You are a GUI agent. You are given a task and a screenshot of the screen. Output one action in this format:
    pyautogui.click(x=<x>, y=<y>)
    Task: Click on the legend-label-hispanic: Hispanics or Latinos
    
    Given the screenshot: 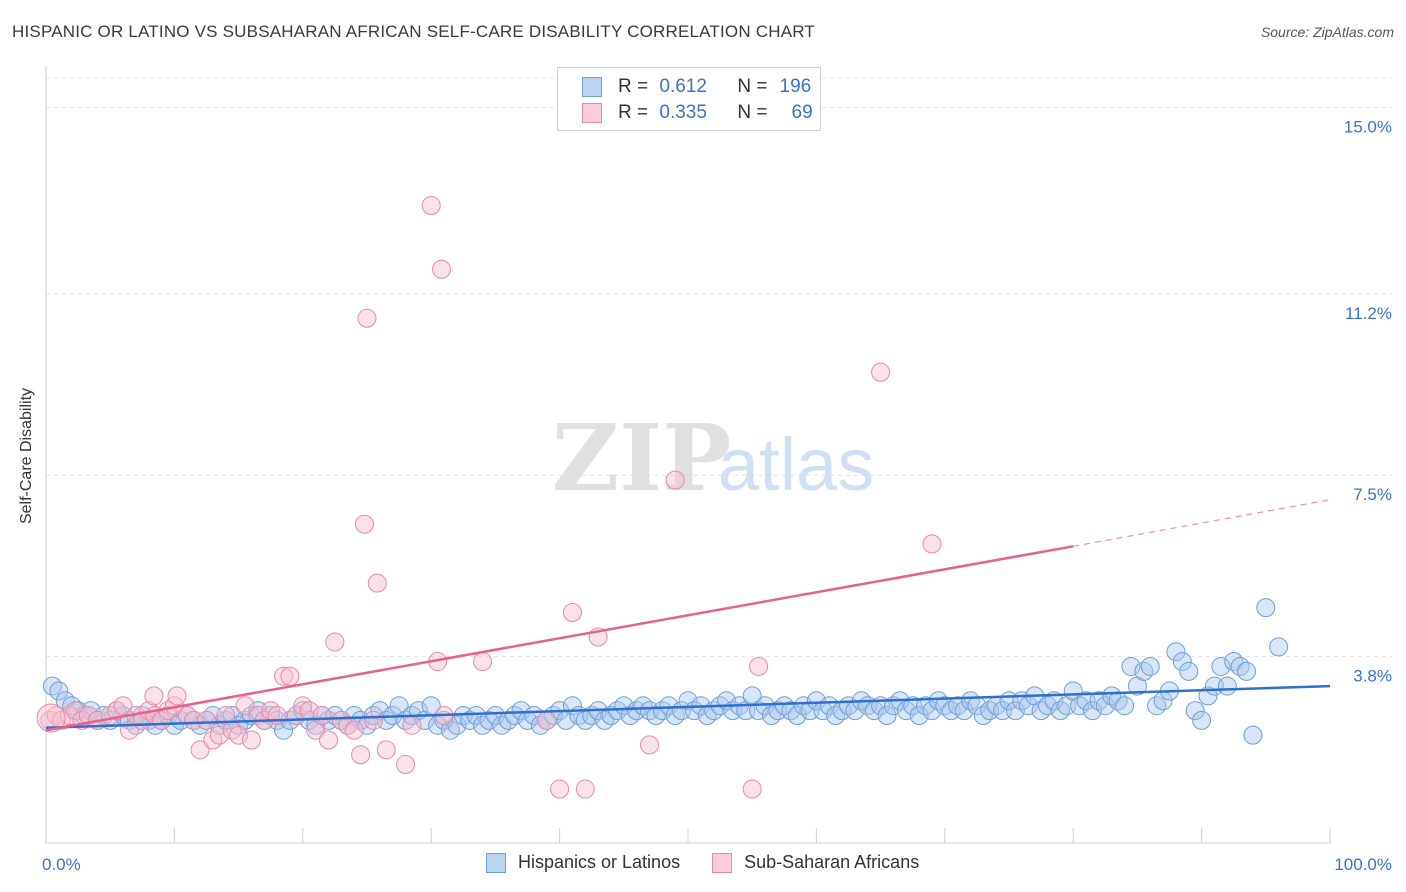 What is the action you would take?
    pyautogui.click(x=599, y=862)
    